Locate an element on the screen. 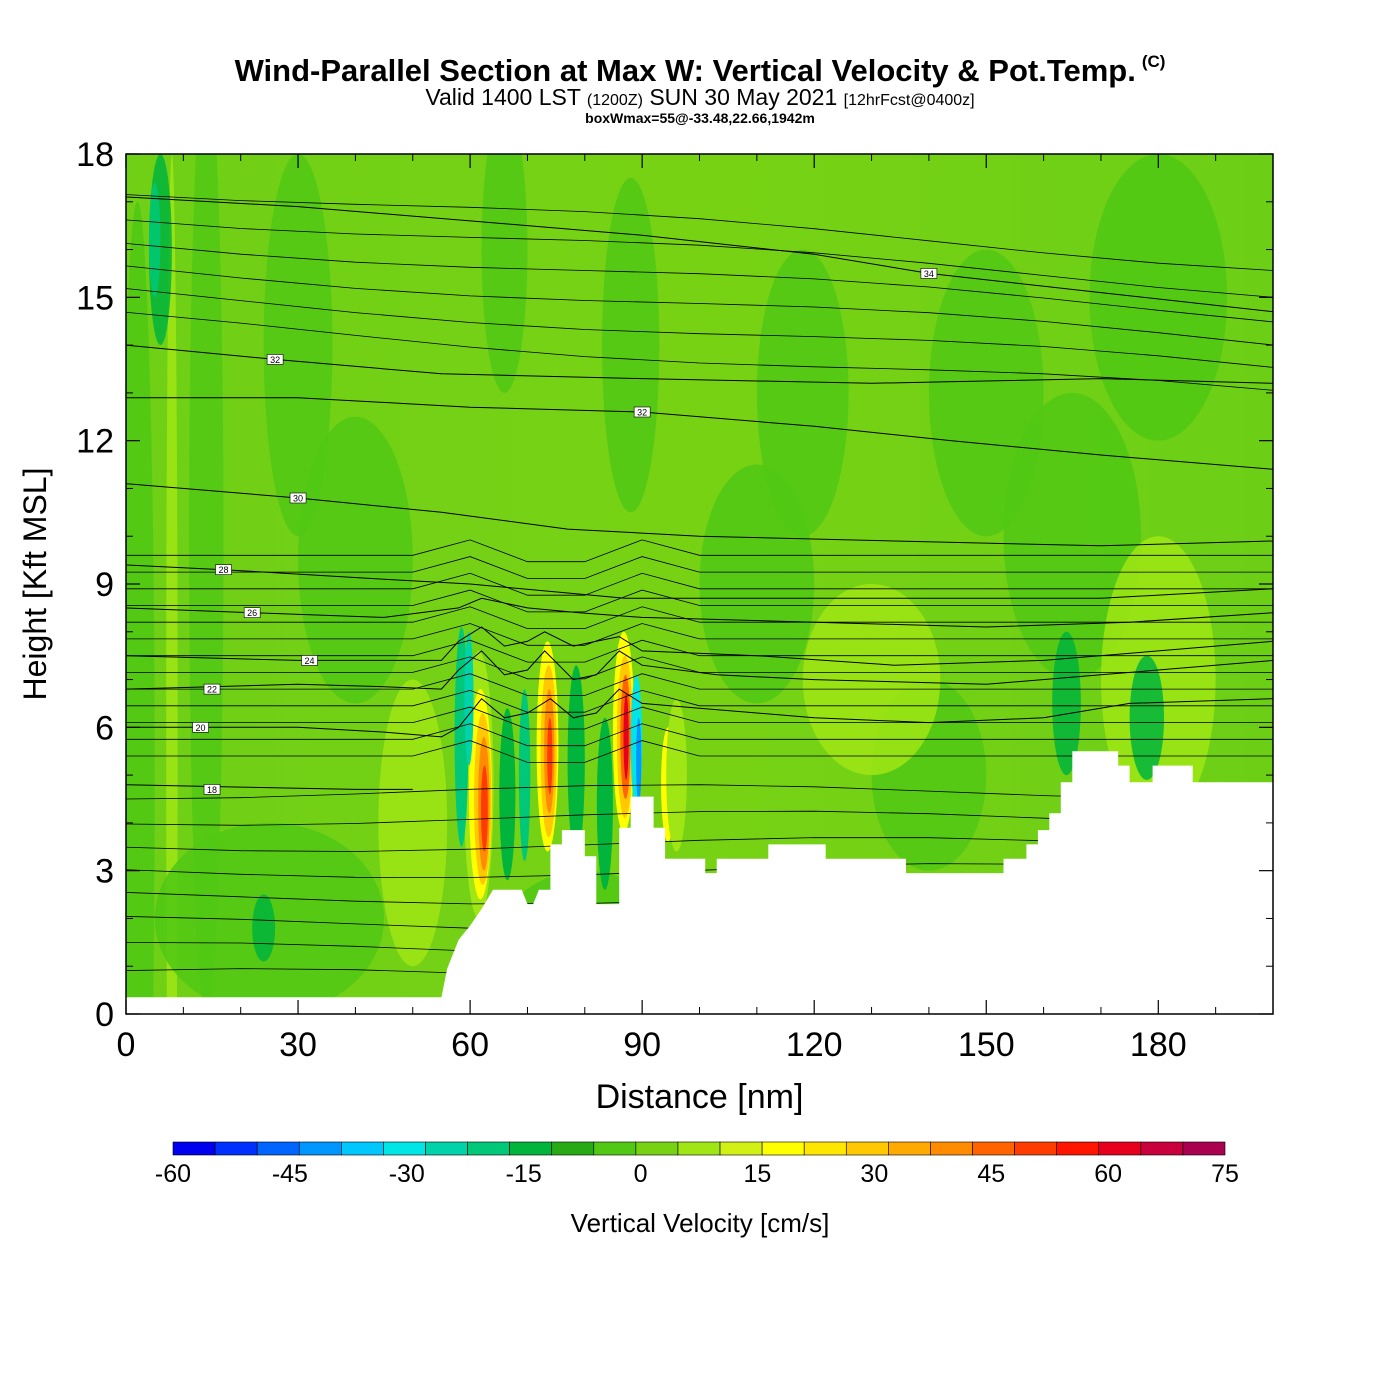  y-tick-label: 9 is located at coordinates (104, 585).